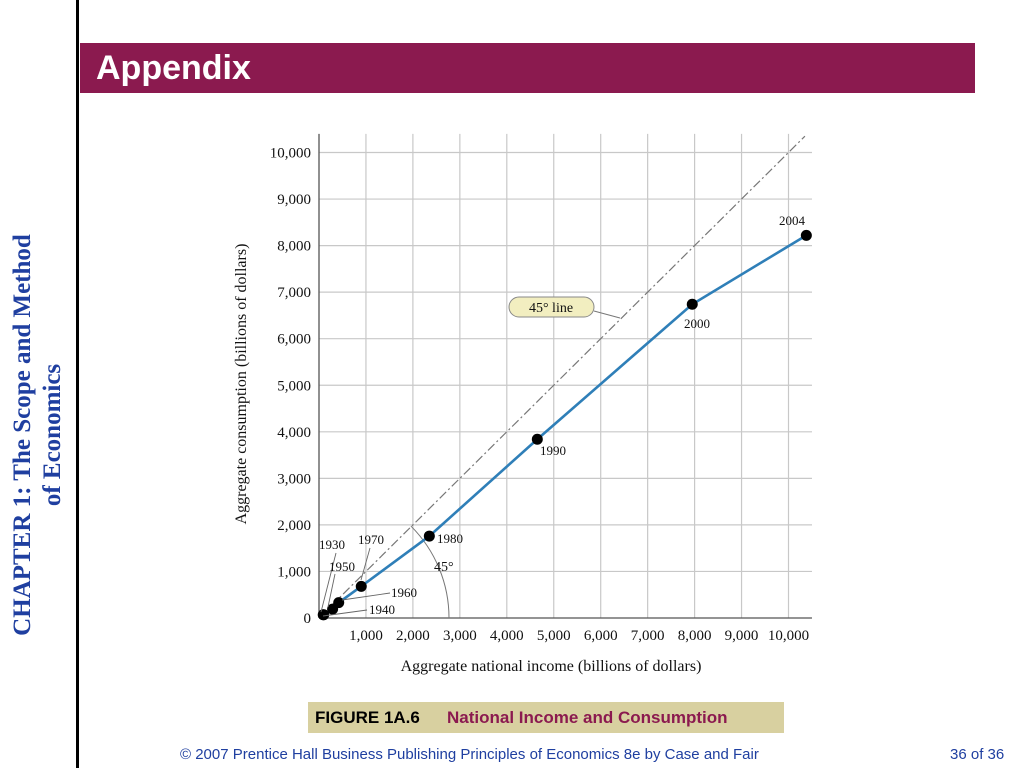  Describe the element at coordinates (450, 538) in the screenshot. I see `year-label: 1980` at that location.